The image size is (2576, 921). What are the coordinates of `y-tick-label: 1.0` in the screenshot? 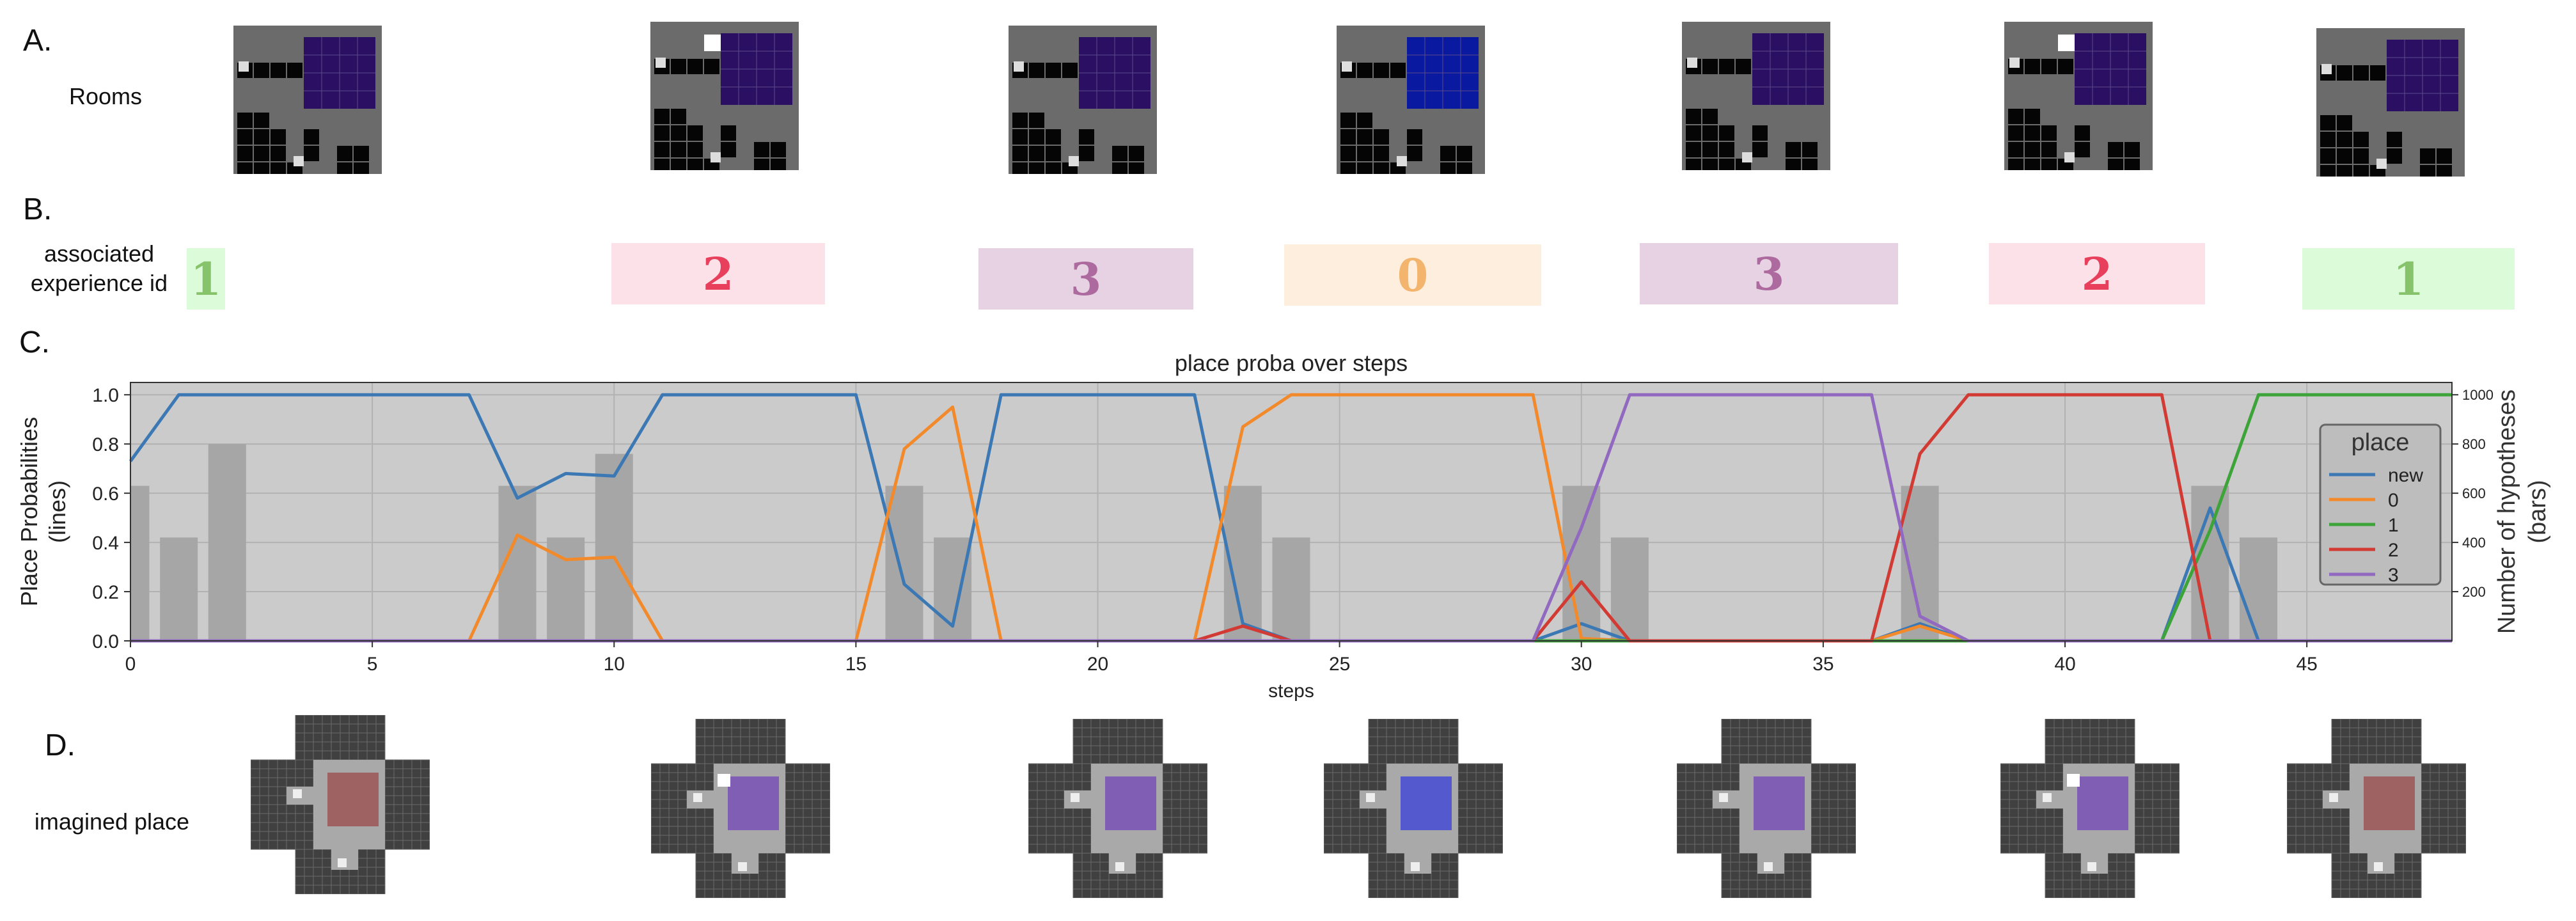 It's located at (105, 395).